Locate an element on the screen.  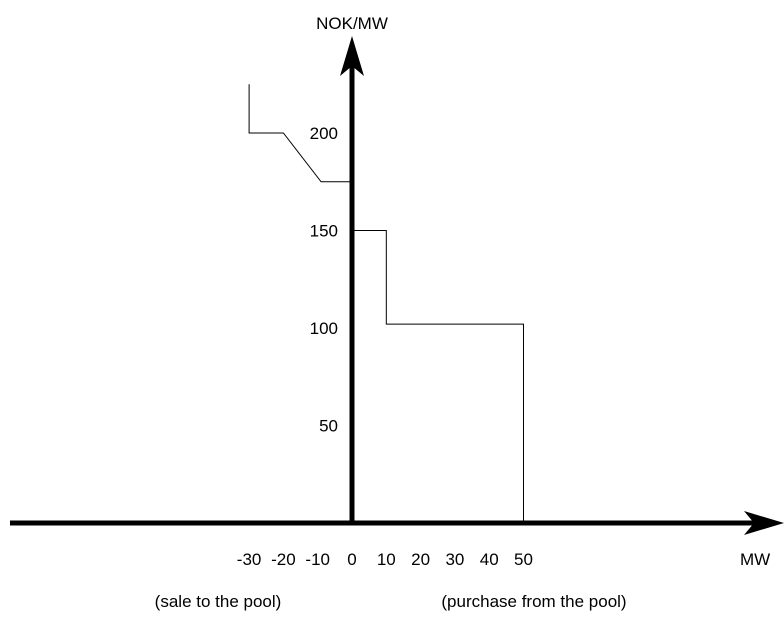
x-tick-label: -20 is located at coordinates (283, 559).